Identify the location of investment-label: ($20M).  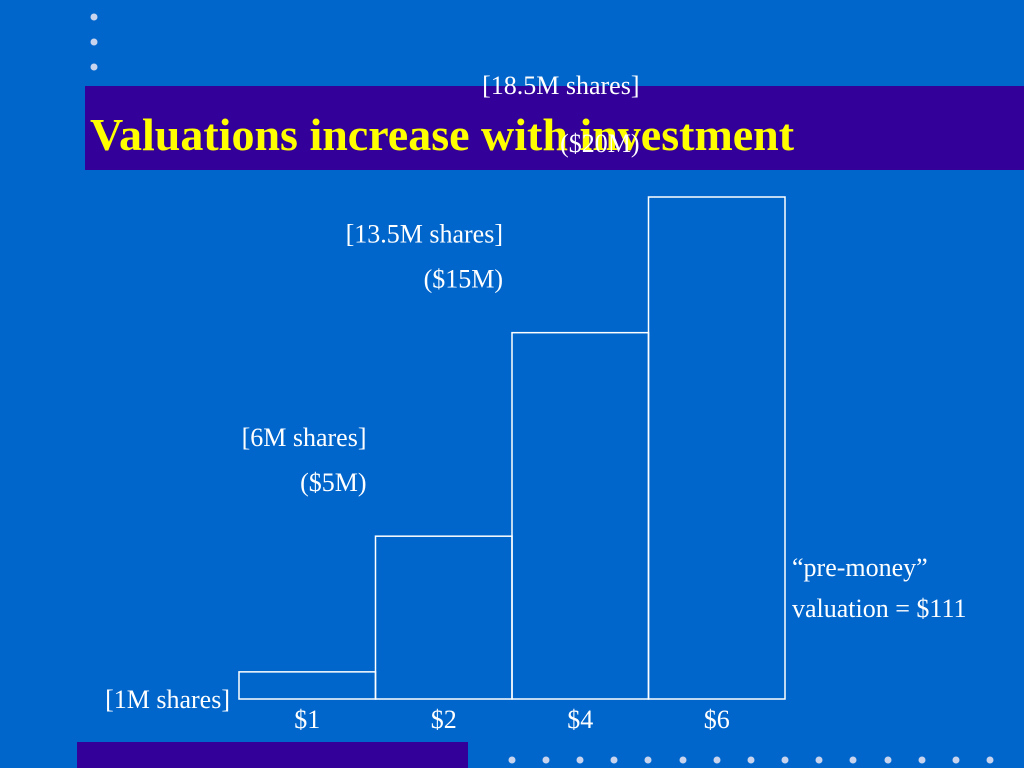
(599, 143).